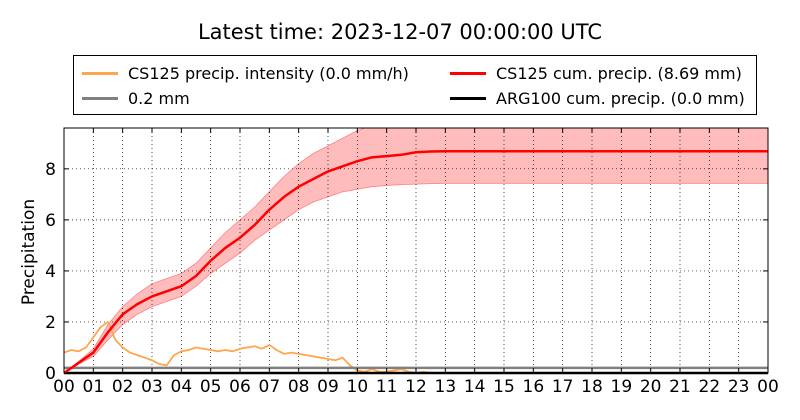 Image resolution: width=800 pixels, height=420 pixels. What do you see at coordinates (416, 387) in the screenshot?
I see `x-tick-label: 12` at bounding box center [416, 387].